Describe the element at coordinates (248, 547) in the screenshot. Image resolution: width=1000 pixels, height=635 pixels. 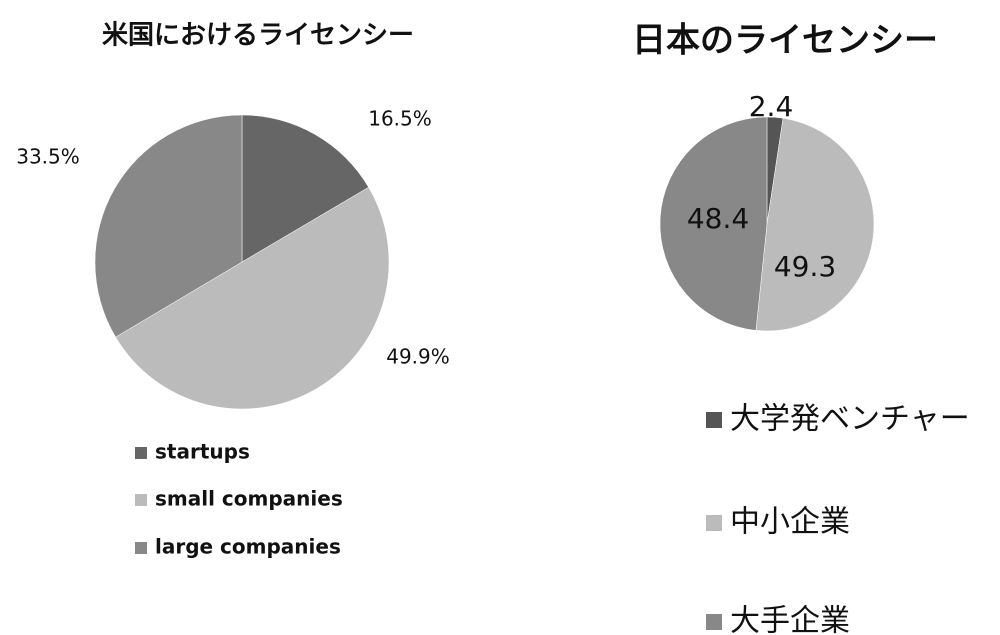
I see `legend-label: large companies` at that location.